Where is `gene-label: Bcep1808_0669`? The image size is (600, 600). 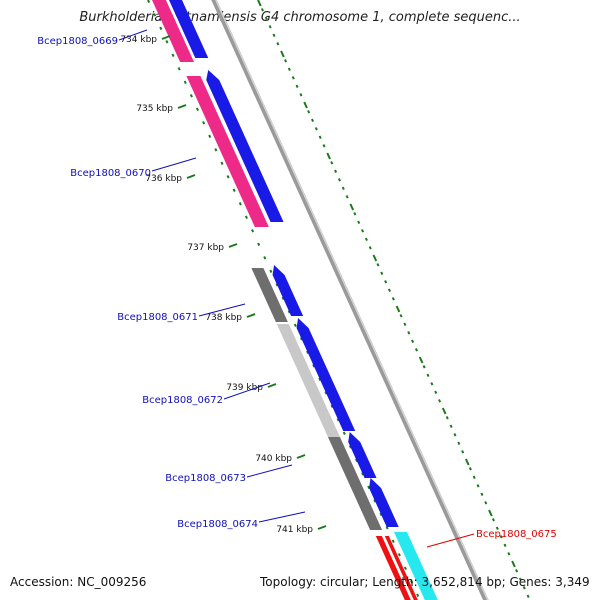 gene-label: Bcep1808_0669 is located at coordinates (77, 41).